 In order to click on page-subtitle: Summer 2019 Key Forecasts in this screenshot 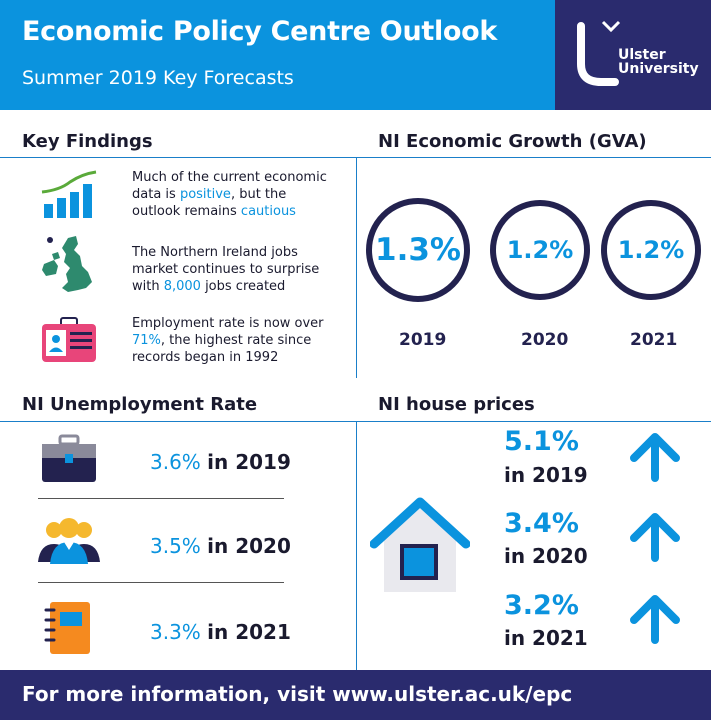, I will do `click(158, 78)`.